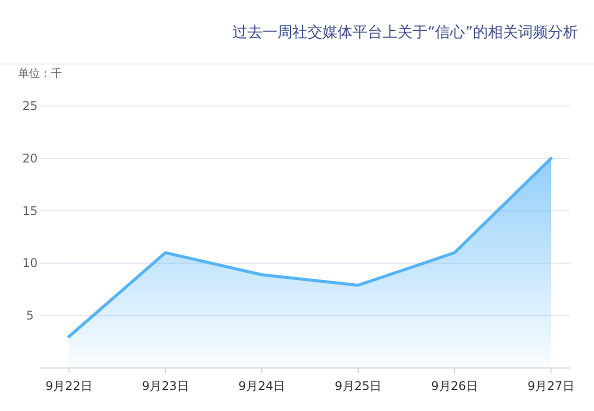 The height and width of the screenshot is (411, 594). What do you see at coordinates (262, 386) in the screenshot?
I see `x-tick-label: 9月24日` at bounding box center [262, 386].